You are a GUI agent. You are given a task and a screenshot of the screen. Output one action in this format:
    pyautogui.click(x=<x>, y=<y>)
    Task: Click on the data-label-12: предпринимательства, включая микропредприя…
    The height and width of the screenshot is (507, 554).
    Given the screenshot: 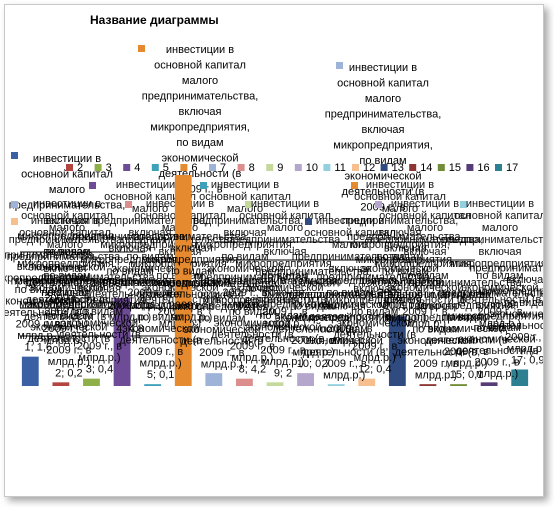 What is the action you would take?
    pyautogui.click(x=375, y=324)
    